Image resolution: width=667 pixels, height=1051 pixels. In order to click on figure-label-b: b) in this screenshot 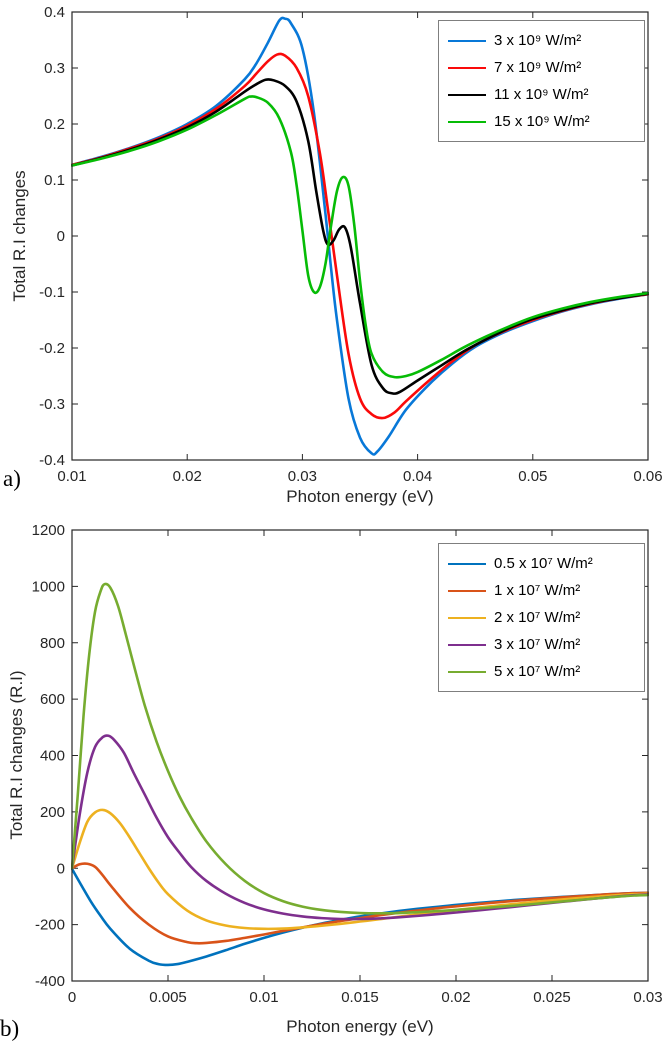, I will do `click(10, 1028)`.